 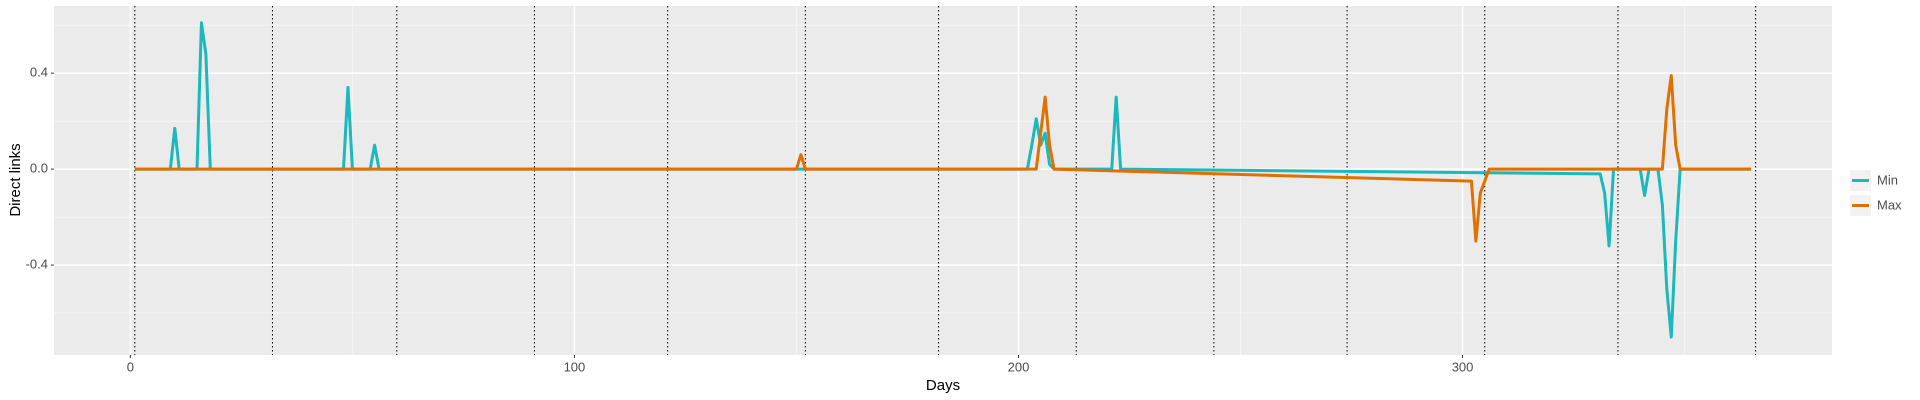 What do you see at coordinates (943, 385) in the screenshot?
I see `x-axis-title: Days` at bounding box center [943, 385].